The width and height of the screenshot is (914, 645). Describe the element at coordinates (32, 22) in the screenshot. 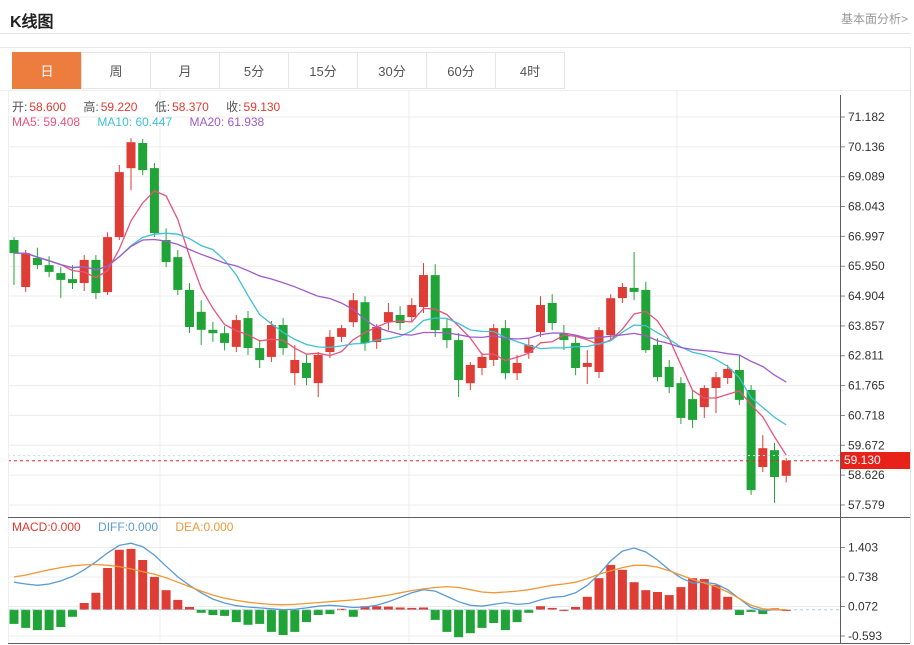

I see `page-title: K线图` at that location.